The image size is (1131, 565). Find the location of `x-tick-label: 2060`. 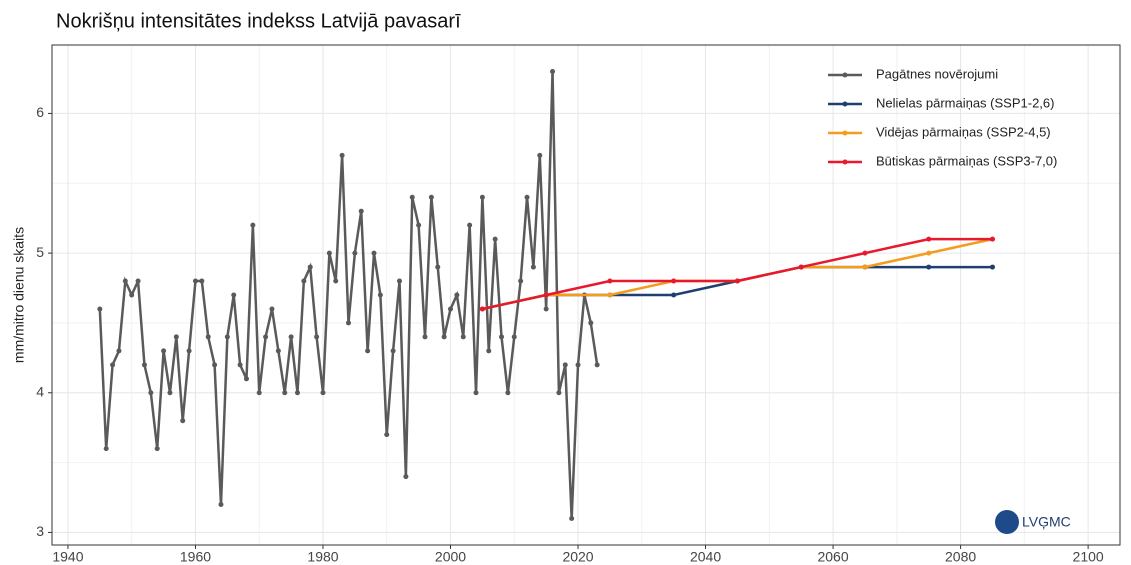

x-tick-label: 2060 is located at coordinates (832, 557).